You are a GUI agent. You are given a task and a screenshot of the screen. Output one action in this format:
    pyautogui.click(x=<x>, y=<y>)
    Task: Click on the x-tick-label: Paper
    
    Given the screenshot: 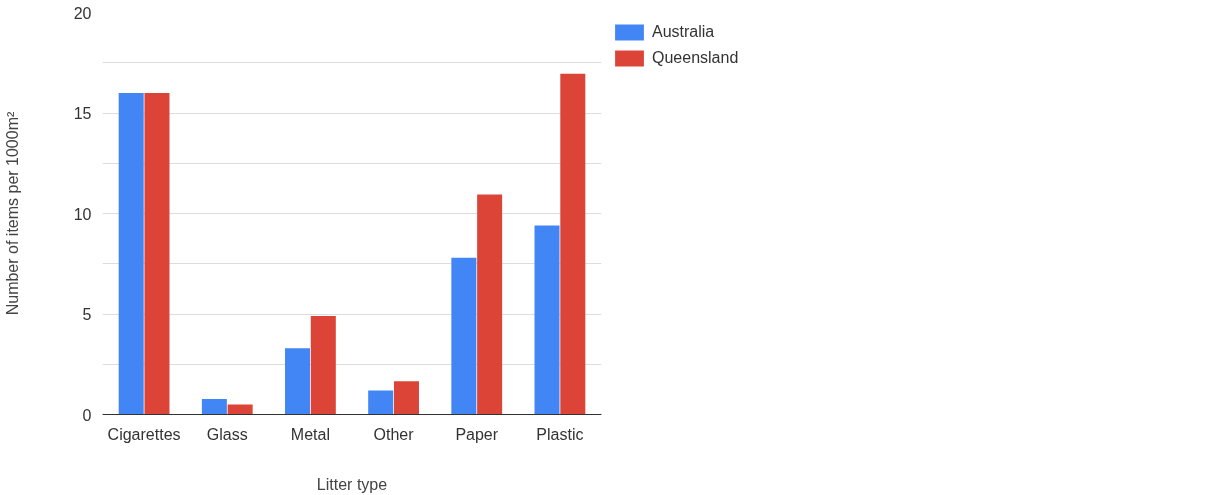 What is the action you would take?
    pyautogui.click(x=477, y=434)
    